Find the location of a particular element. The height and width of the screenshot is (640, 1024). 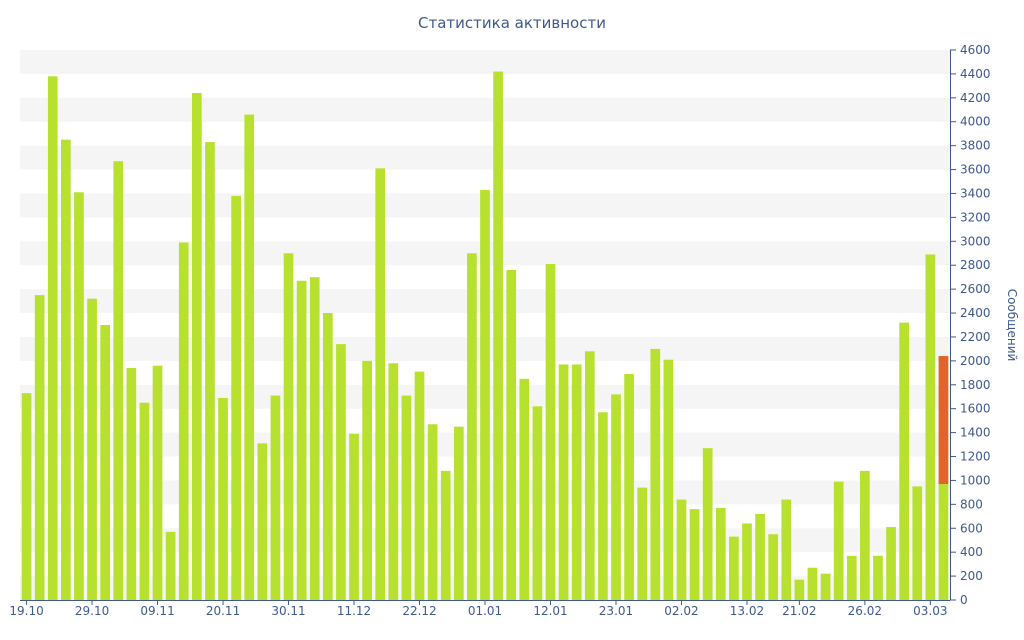

y-tick-label: 600 is located at coordinates (971, 528).